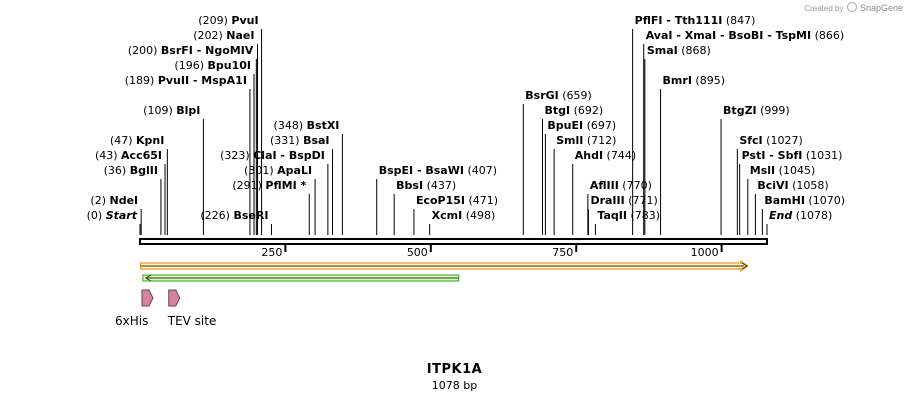 This screenshot has width=909, height=402. I want to click on cut-site-enzyme: KpnI, so click(150, 140).